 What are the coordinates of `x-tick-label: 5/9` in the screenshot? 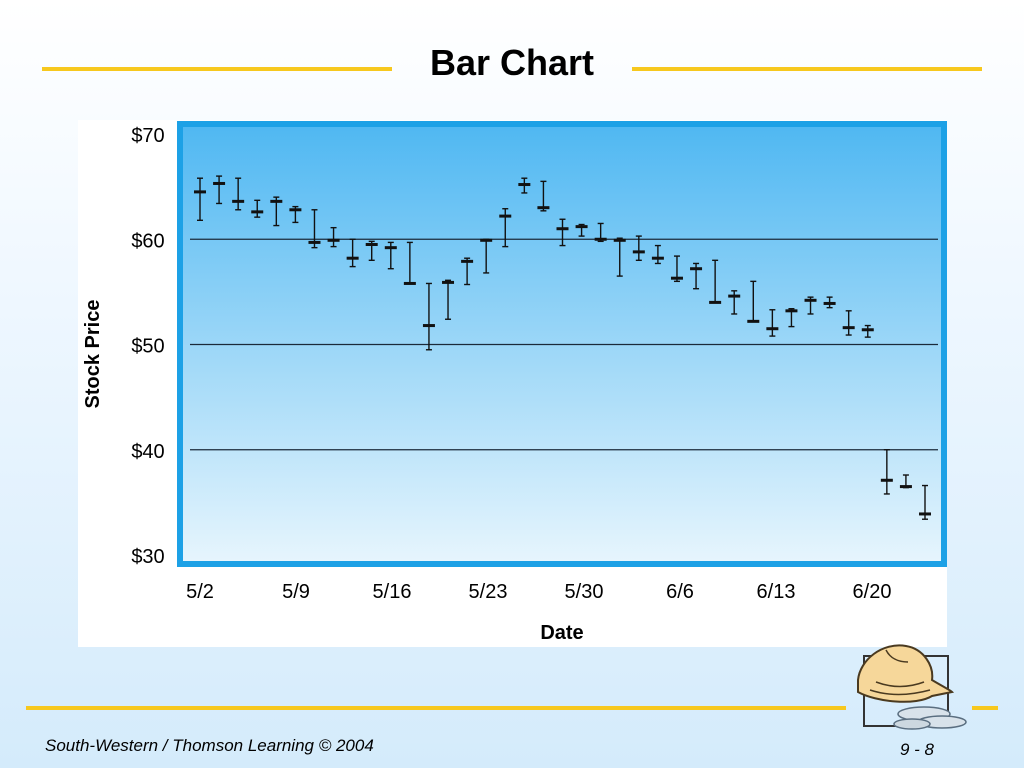 It's located at (296, 592).